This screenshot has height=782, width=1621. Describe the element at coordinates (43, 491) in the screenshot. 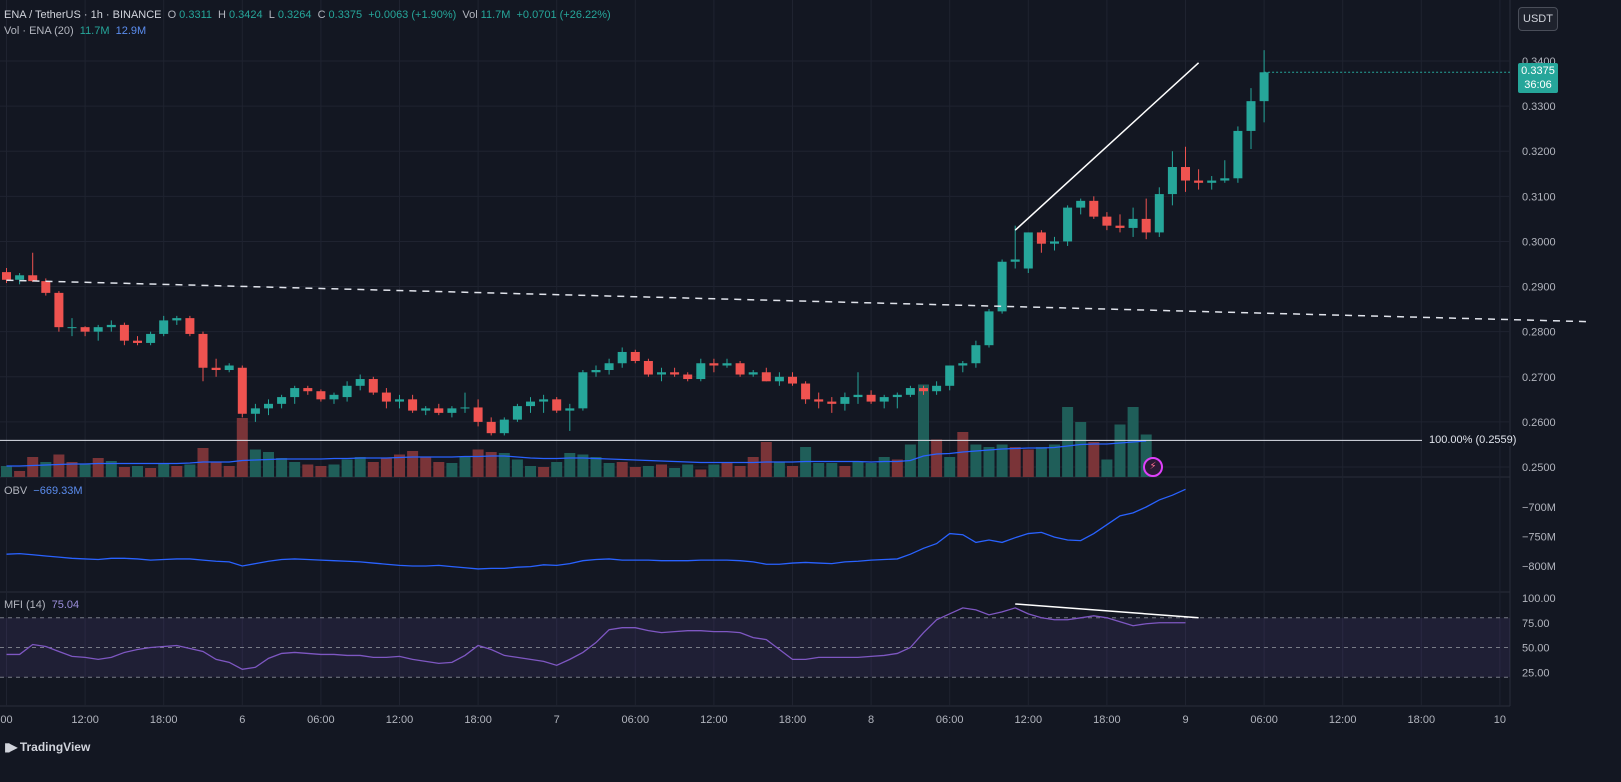

I see `obv-legend: OBV −669.33M` at that location.